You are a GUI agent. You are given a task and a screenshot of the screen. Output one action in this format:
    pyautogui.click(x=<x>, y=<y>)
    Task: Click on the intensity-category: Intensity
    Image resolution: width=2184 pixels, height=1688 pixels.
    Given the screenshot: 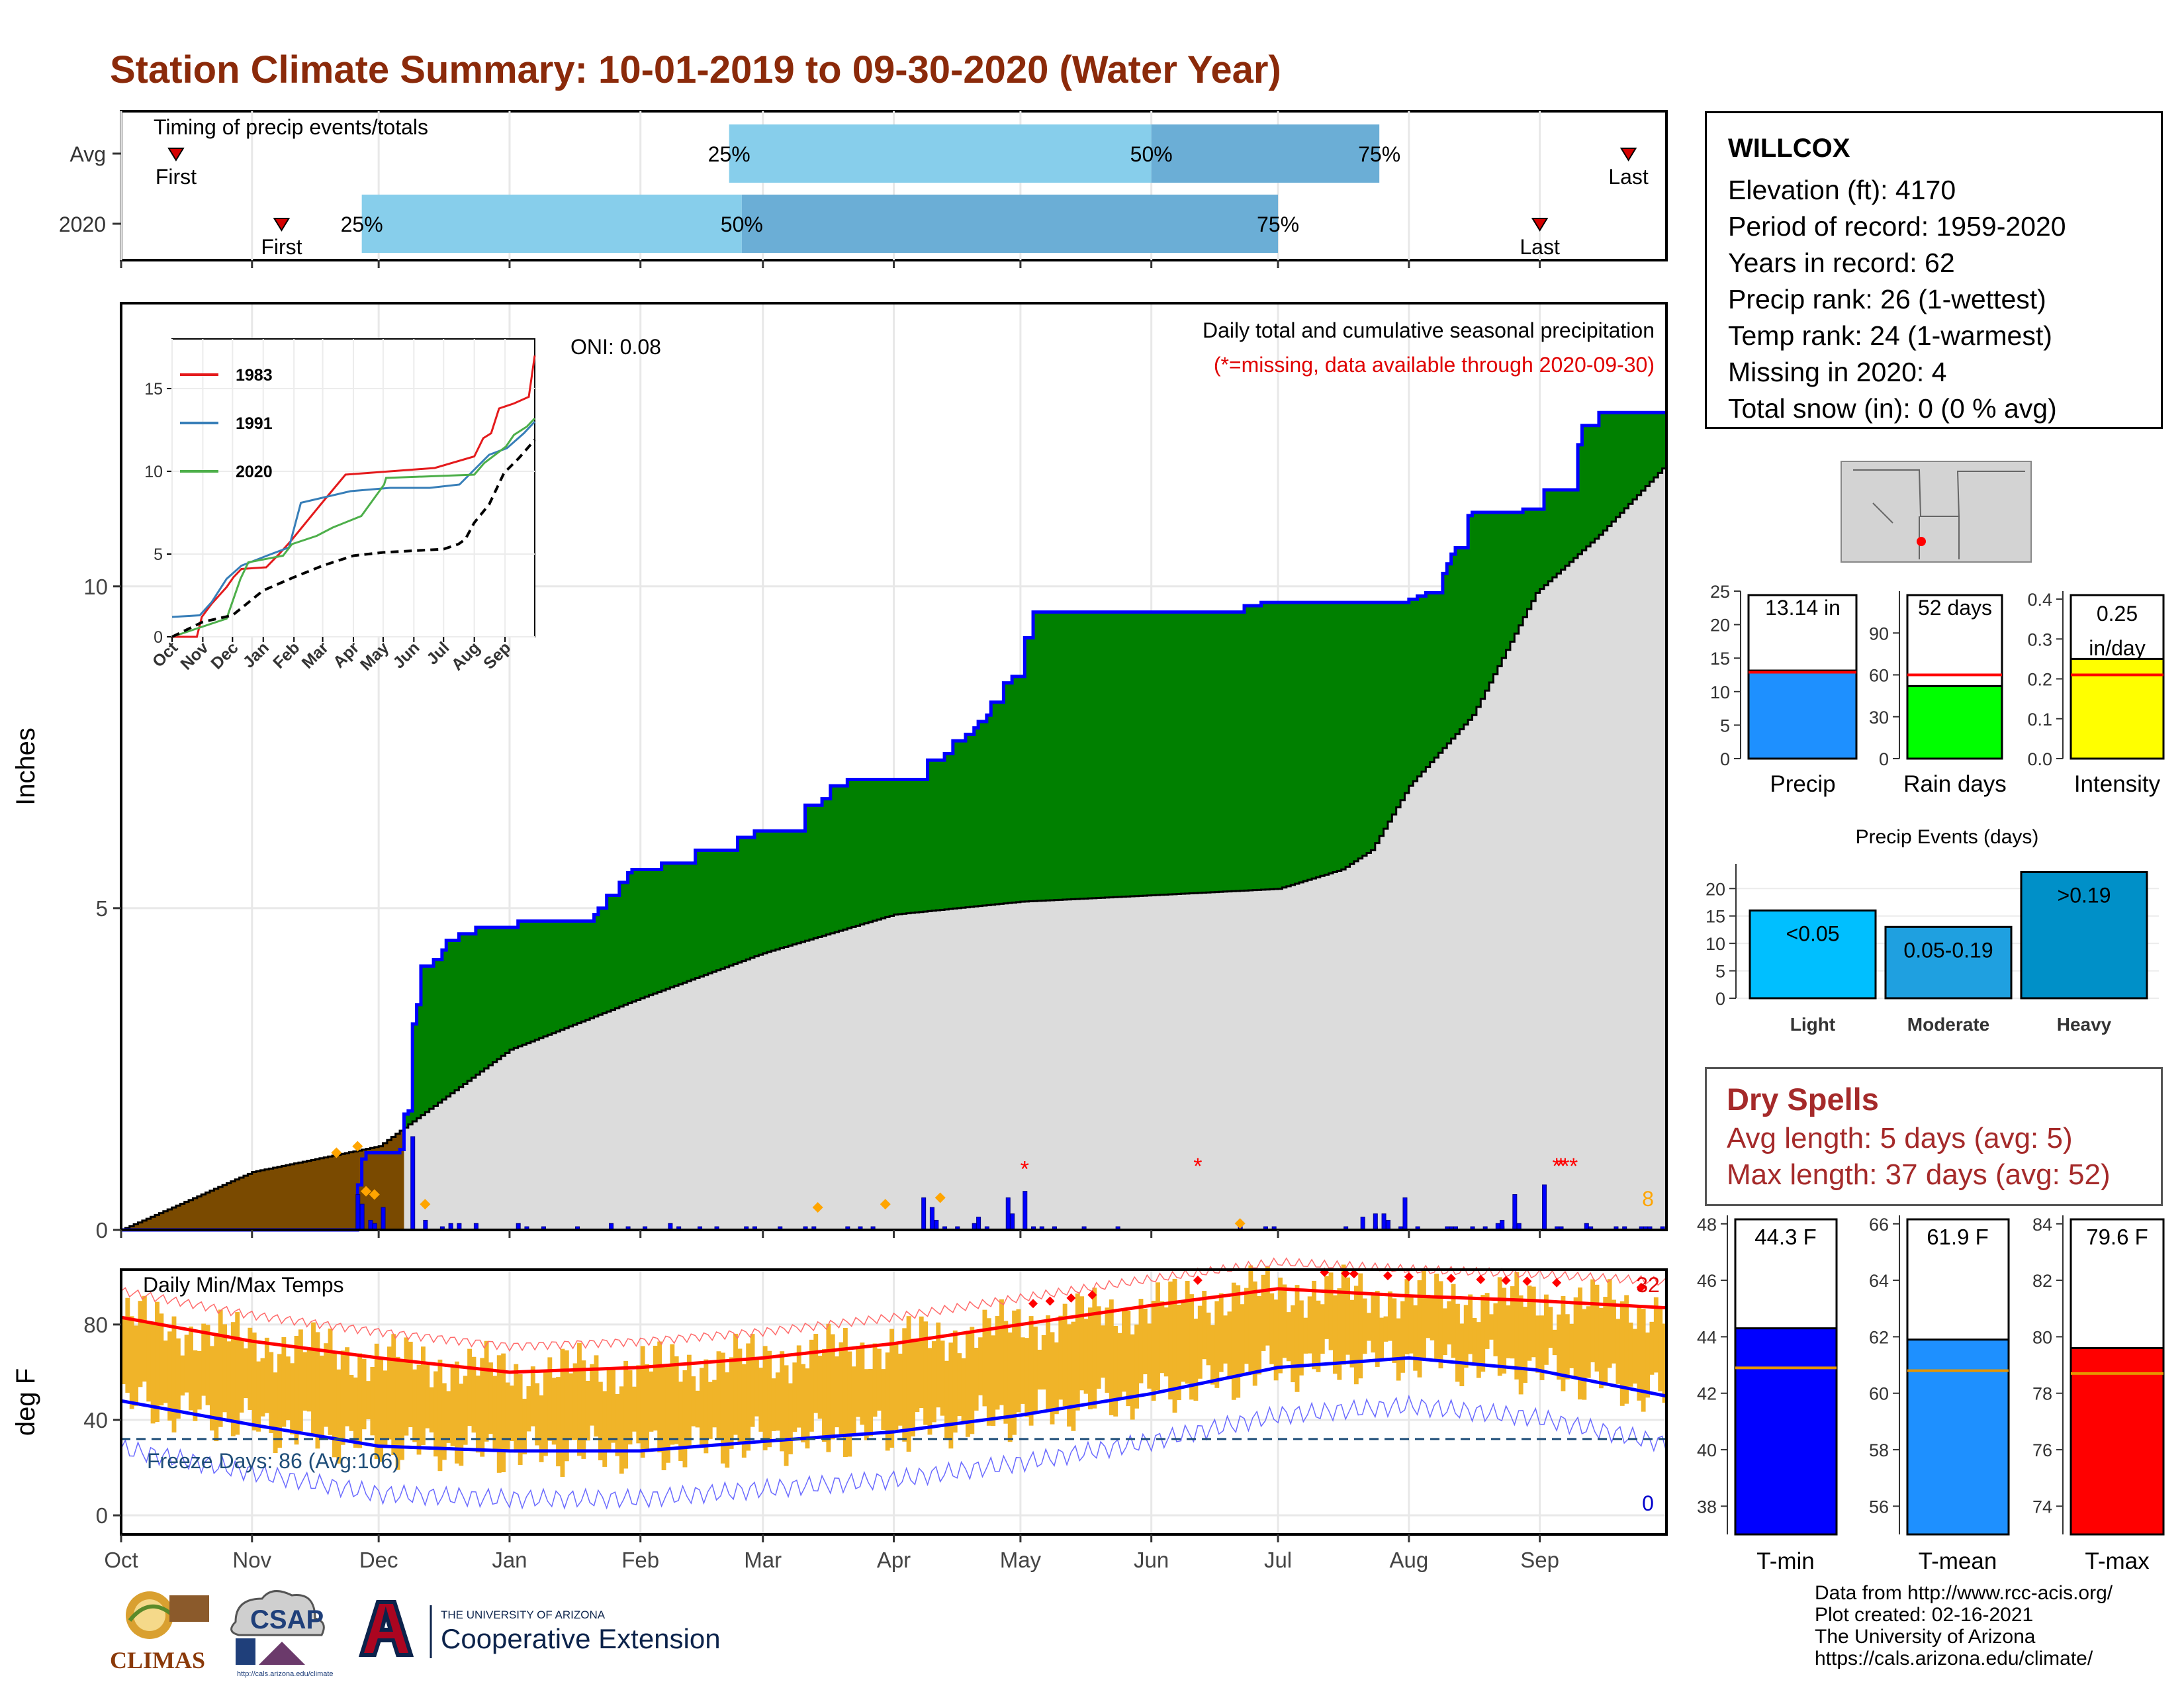 What is the action you would take?
    pyautogui.click(x=2117, y=784)
    